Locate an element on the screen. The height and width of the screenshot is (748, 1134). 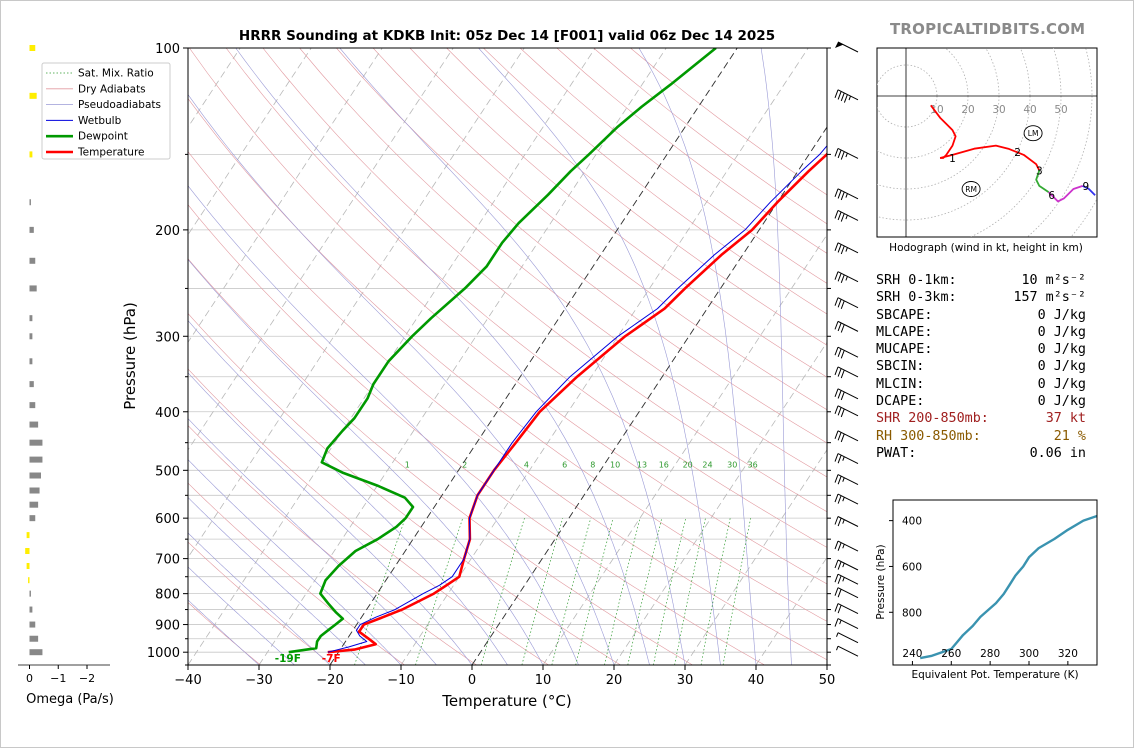
y-tick-label: 900 is located at coordinates (167, 626).